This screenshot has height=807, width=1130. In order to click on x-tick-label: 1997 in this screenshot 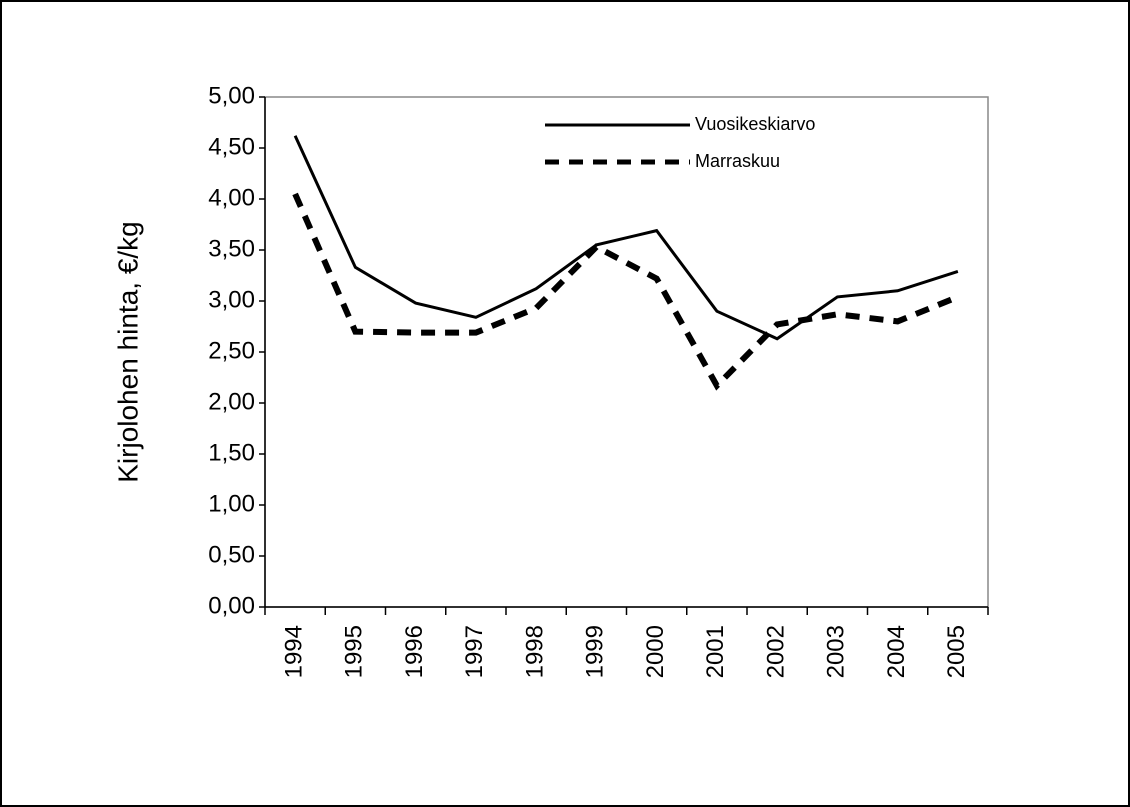, I will do `click(474, 651)`.